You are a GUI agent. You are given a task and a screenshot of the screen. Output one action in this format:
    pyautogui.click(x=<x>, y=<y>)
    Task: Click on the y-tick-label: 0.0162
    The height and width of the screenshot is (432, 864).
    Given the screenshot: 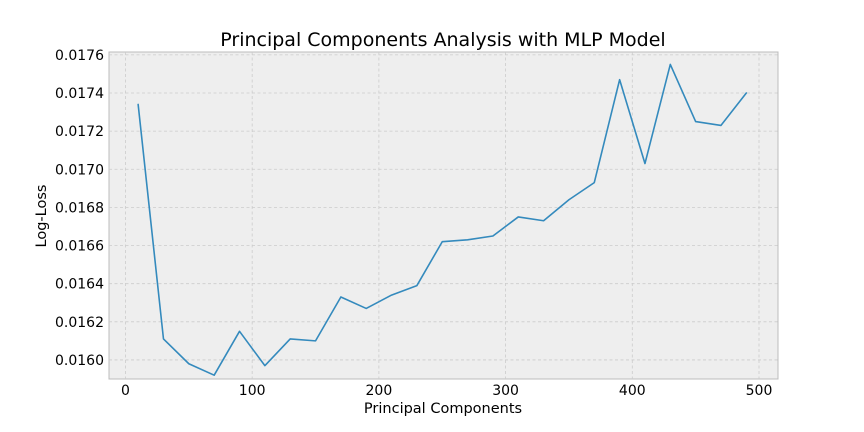 What is the action you would take?
    pyautogui.click(x=79, y=323)
    